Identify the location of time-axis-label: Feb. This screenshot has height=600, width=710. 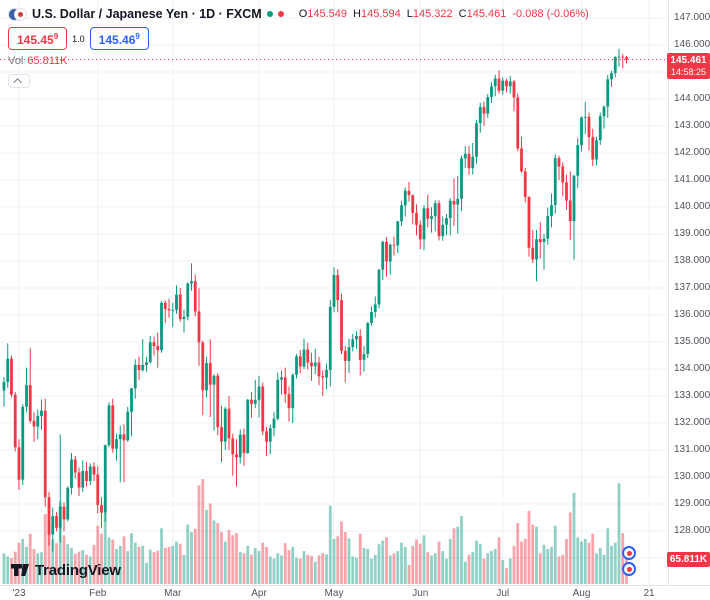
(98, 593).